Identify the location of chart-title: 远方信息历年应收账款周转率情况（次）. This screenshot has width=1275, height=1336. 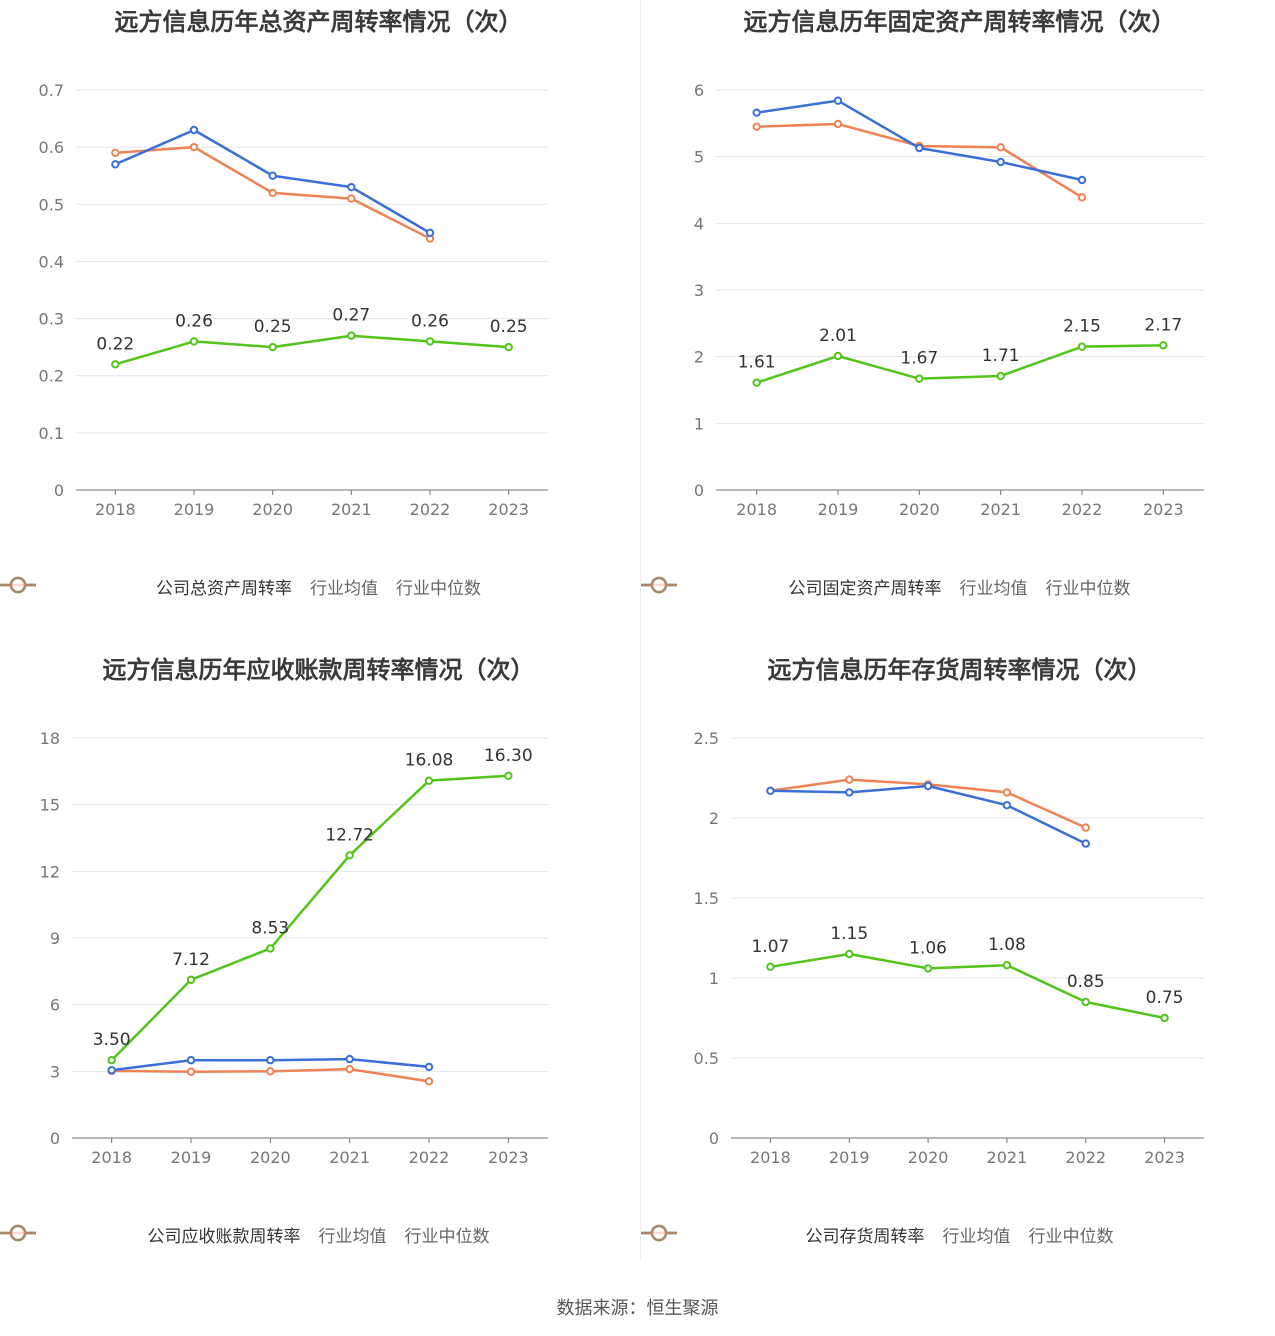
(318, 670).